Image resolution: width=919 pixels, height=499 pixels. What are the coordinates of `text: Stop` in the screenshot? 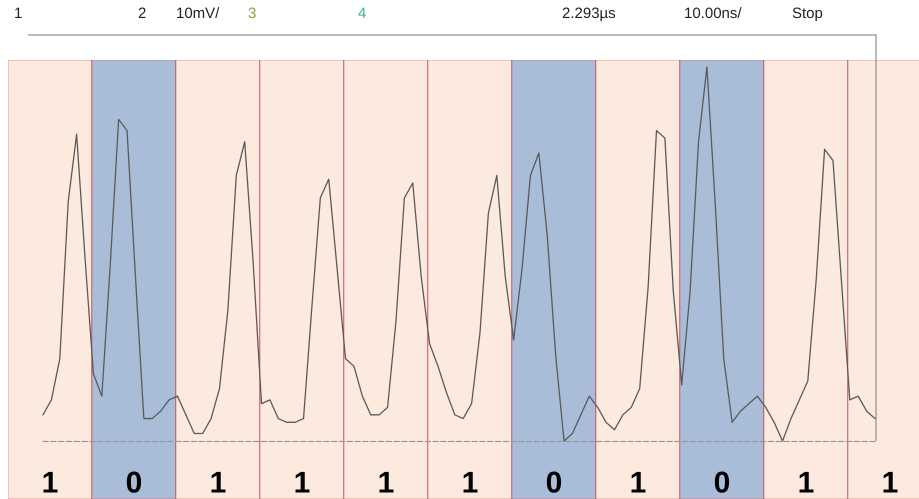 It's located at (807, 13).